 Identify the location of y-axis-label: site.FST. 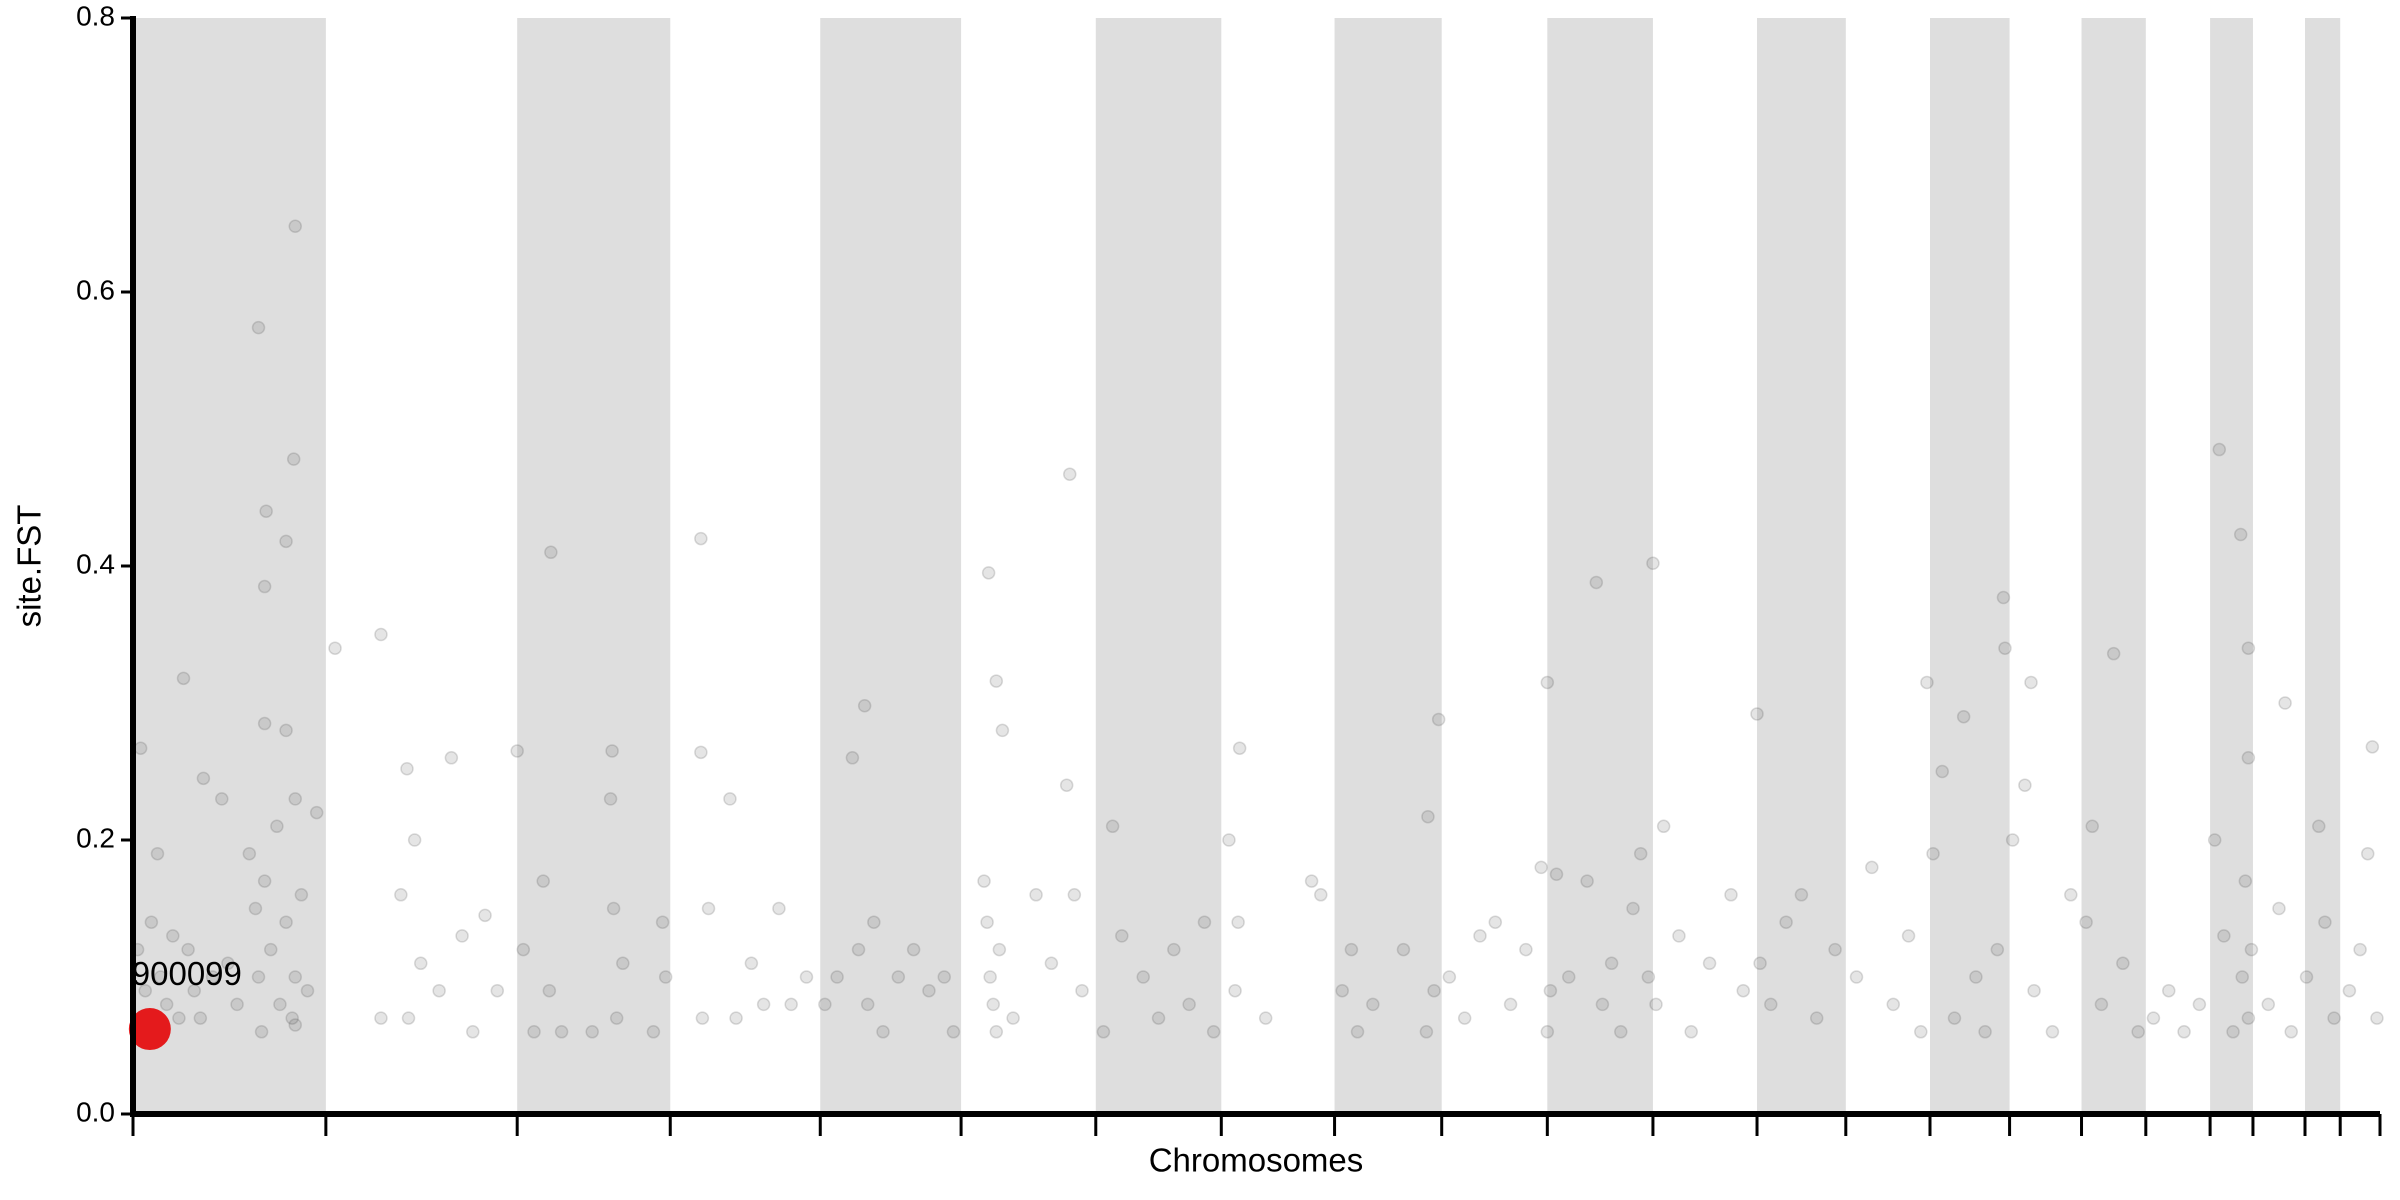
(29, 566).